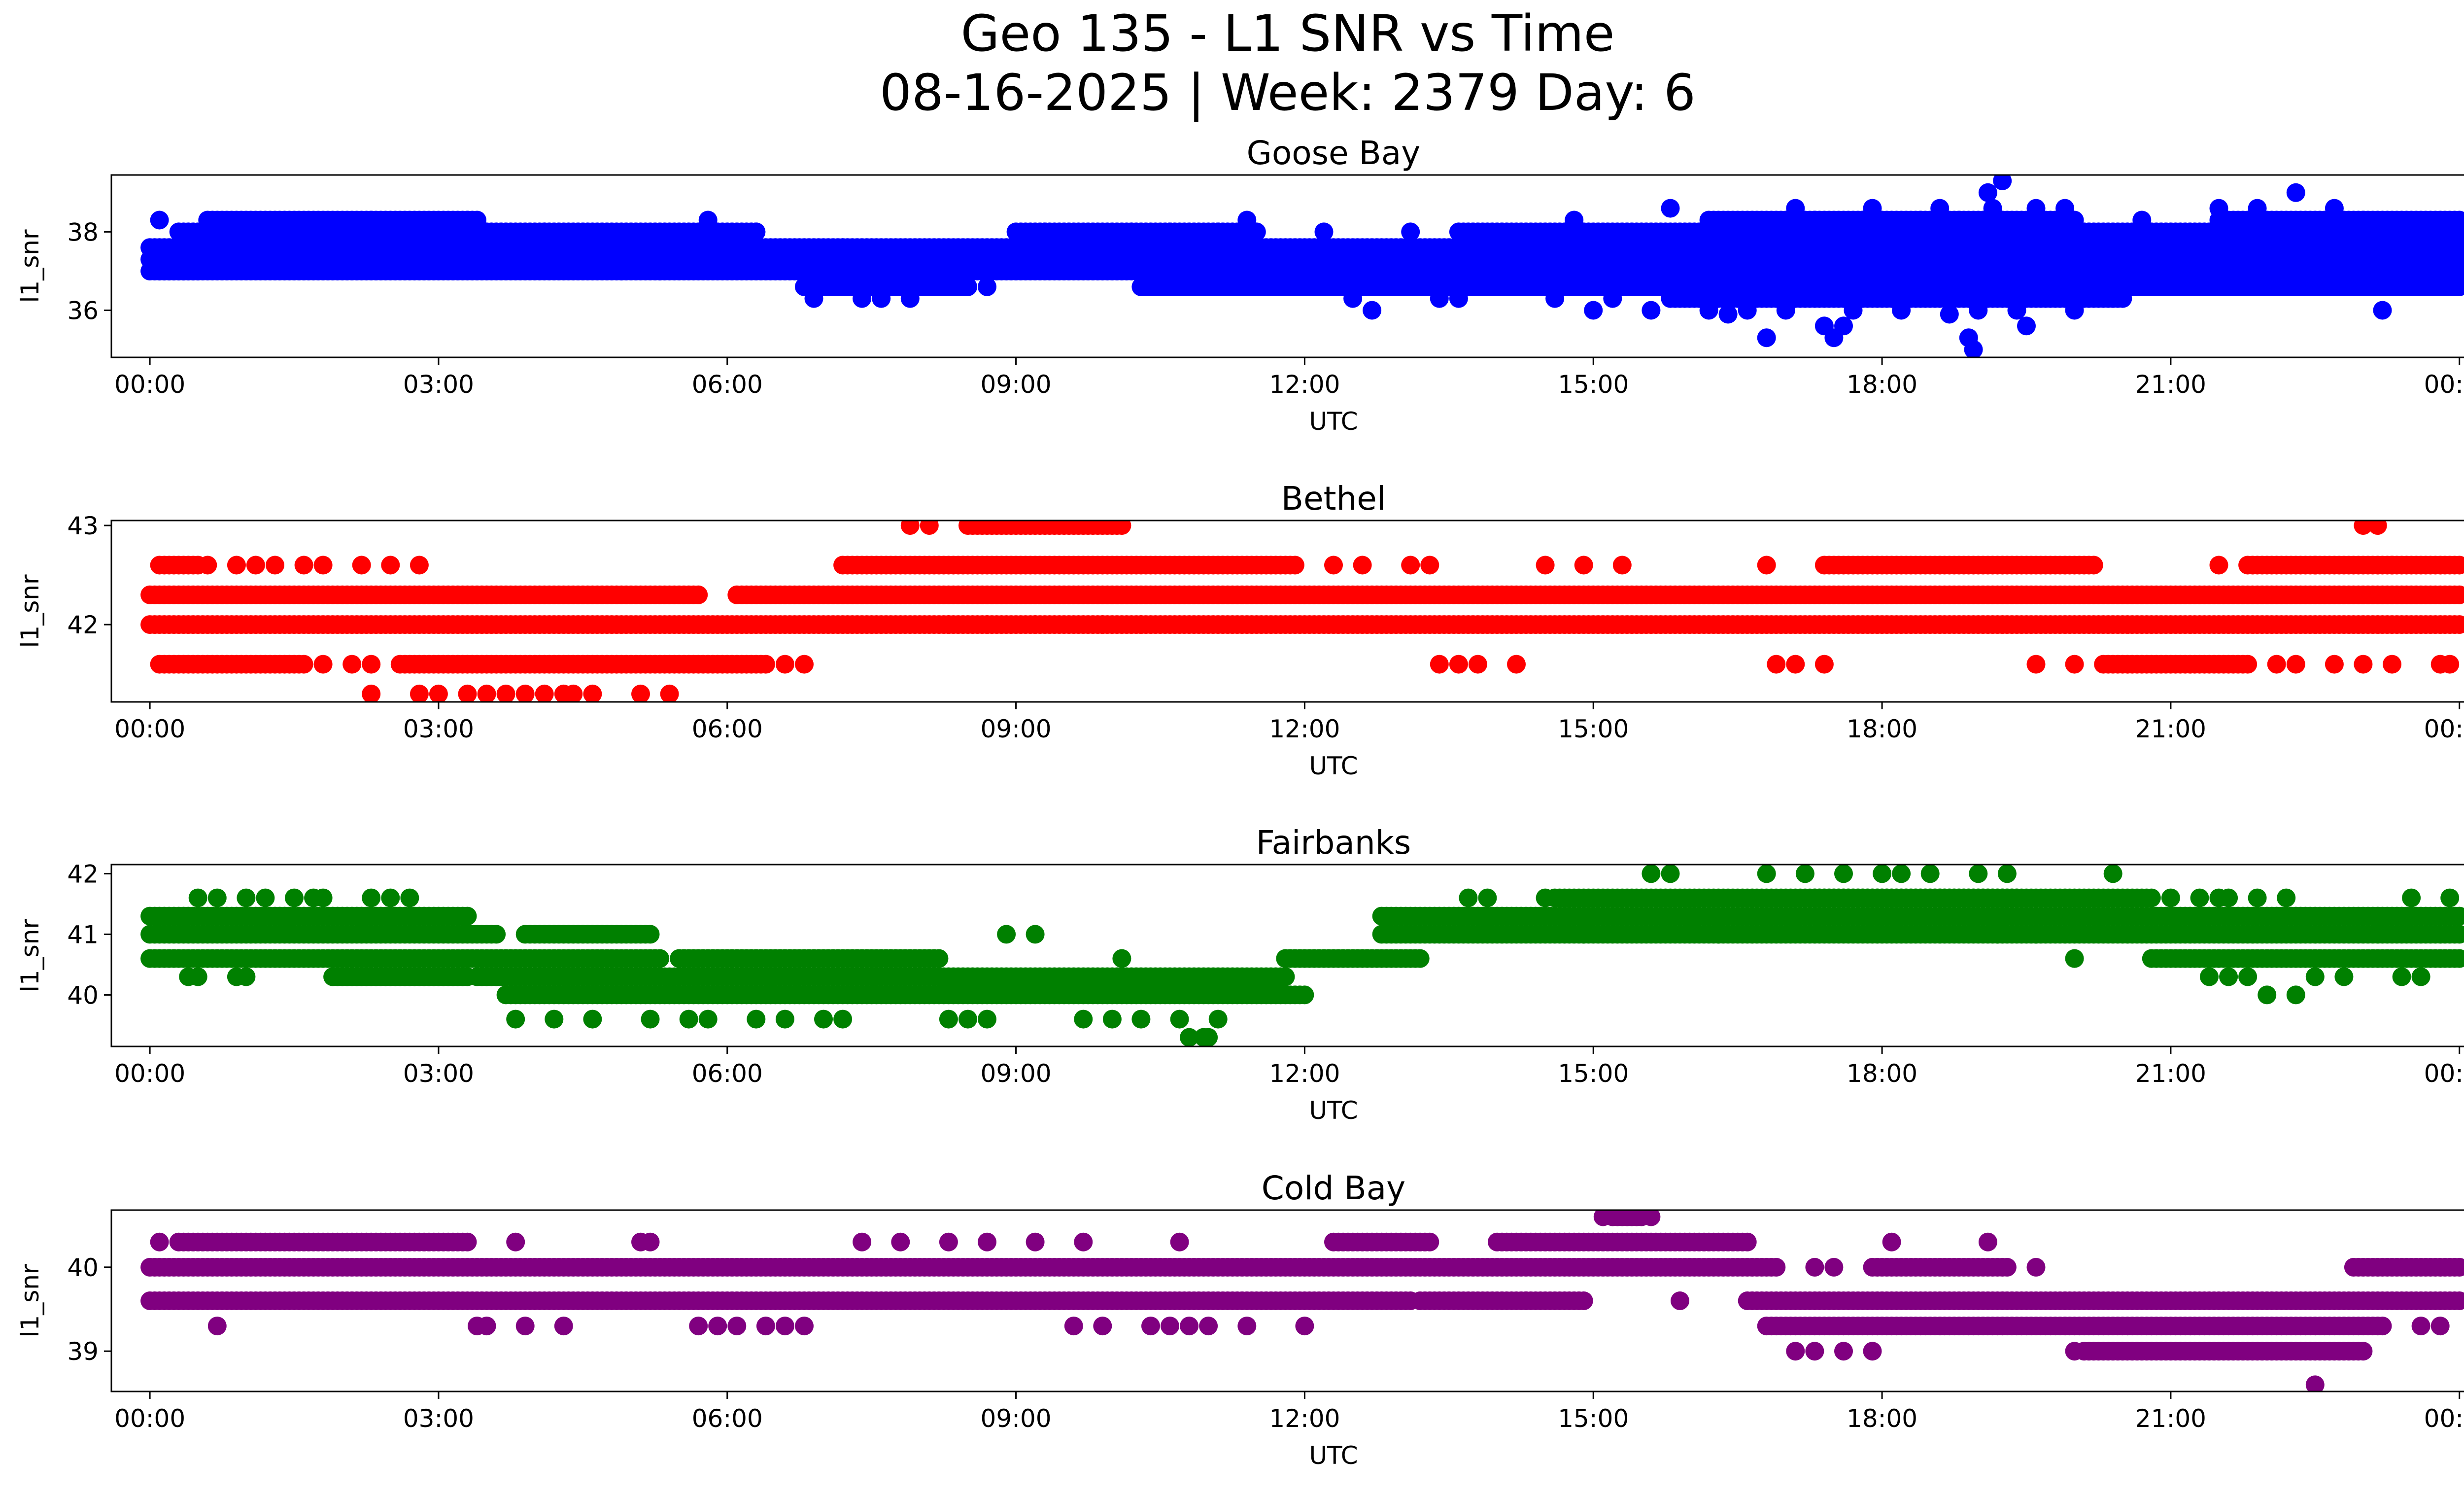 The height and width of the screenshot is (1495, 2464). What do you see at coordinates (83, 311) in the screenshot?
I see `y-tick-label: 36` at bounding box center [83, 311].